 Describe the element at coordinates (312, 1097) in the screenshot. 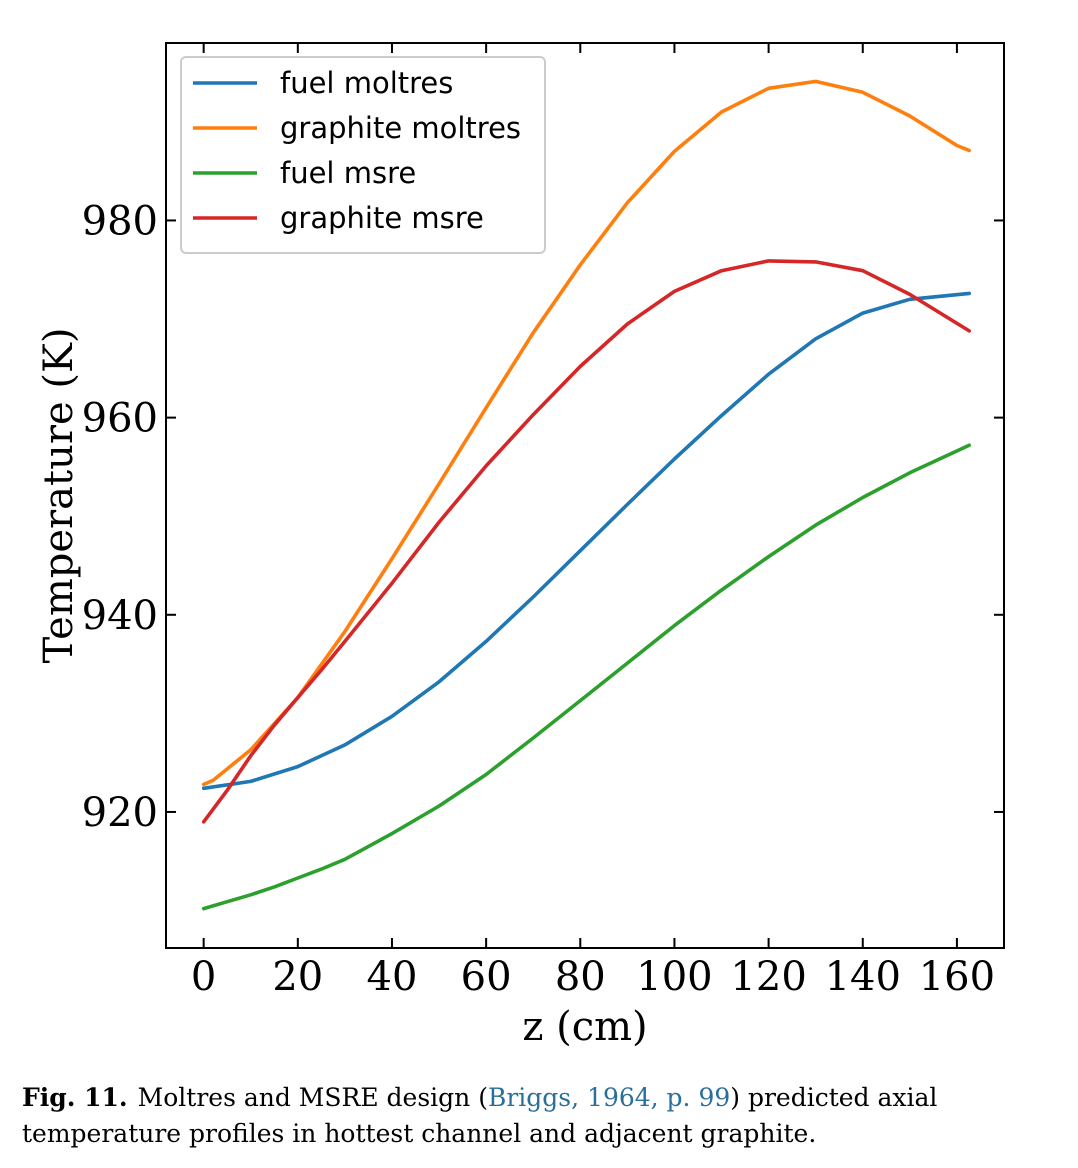

I see `caption-text-before: Moltres and MSRE design (` at that location.